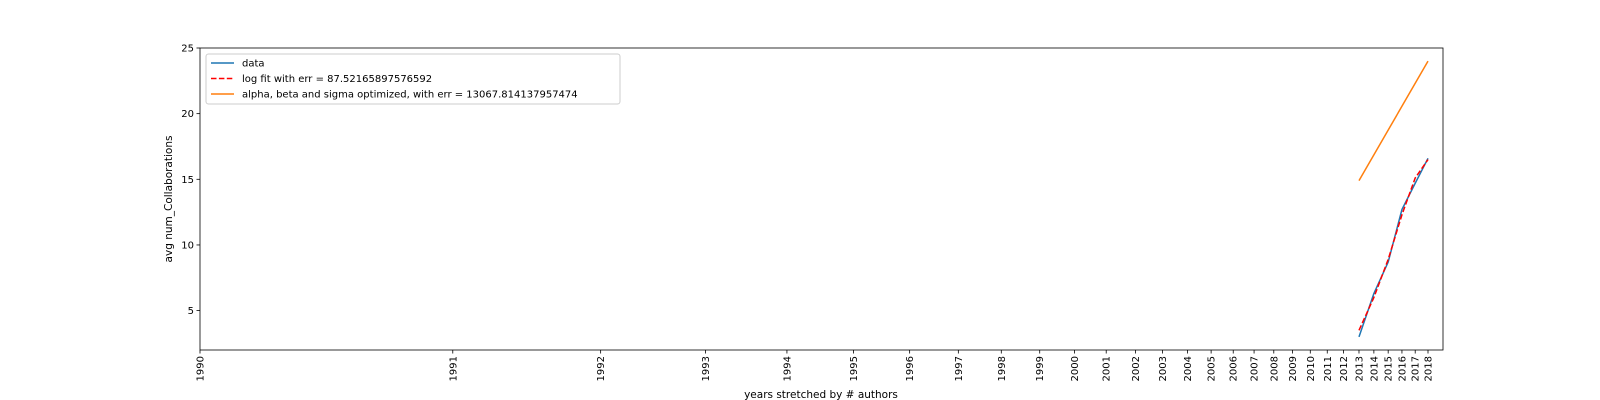 The height and width of the screenshot is (400, 1600). Describe the element at coordinates (191, 311) in the screenshot. I see `y-tick-label: 5` at that location.